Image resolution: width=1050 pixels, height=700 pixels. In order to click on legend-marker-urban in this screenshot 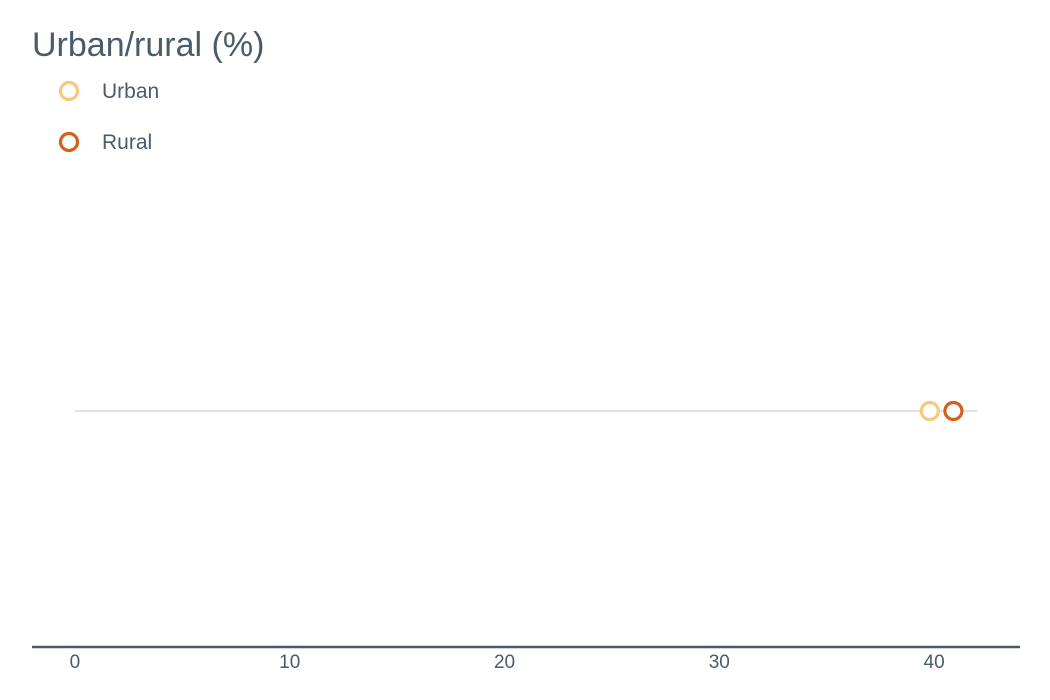, I will do `click(69, 91)`.